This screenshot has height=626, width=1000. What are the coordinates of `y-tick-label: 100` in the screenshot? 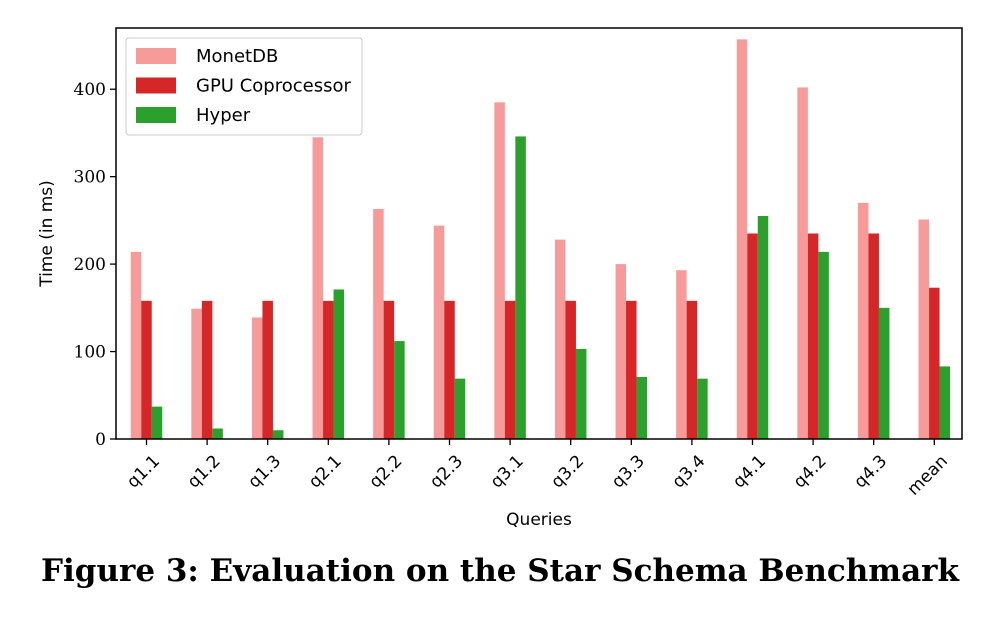 It's located at (90, 353).